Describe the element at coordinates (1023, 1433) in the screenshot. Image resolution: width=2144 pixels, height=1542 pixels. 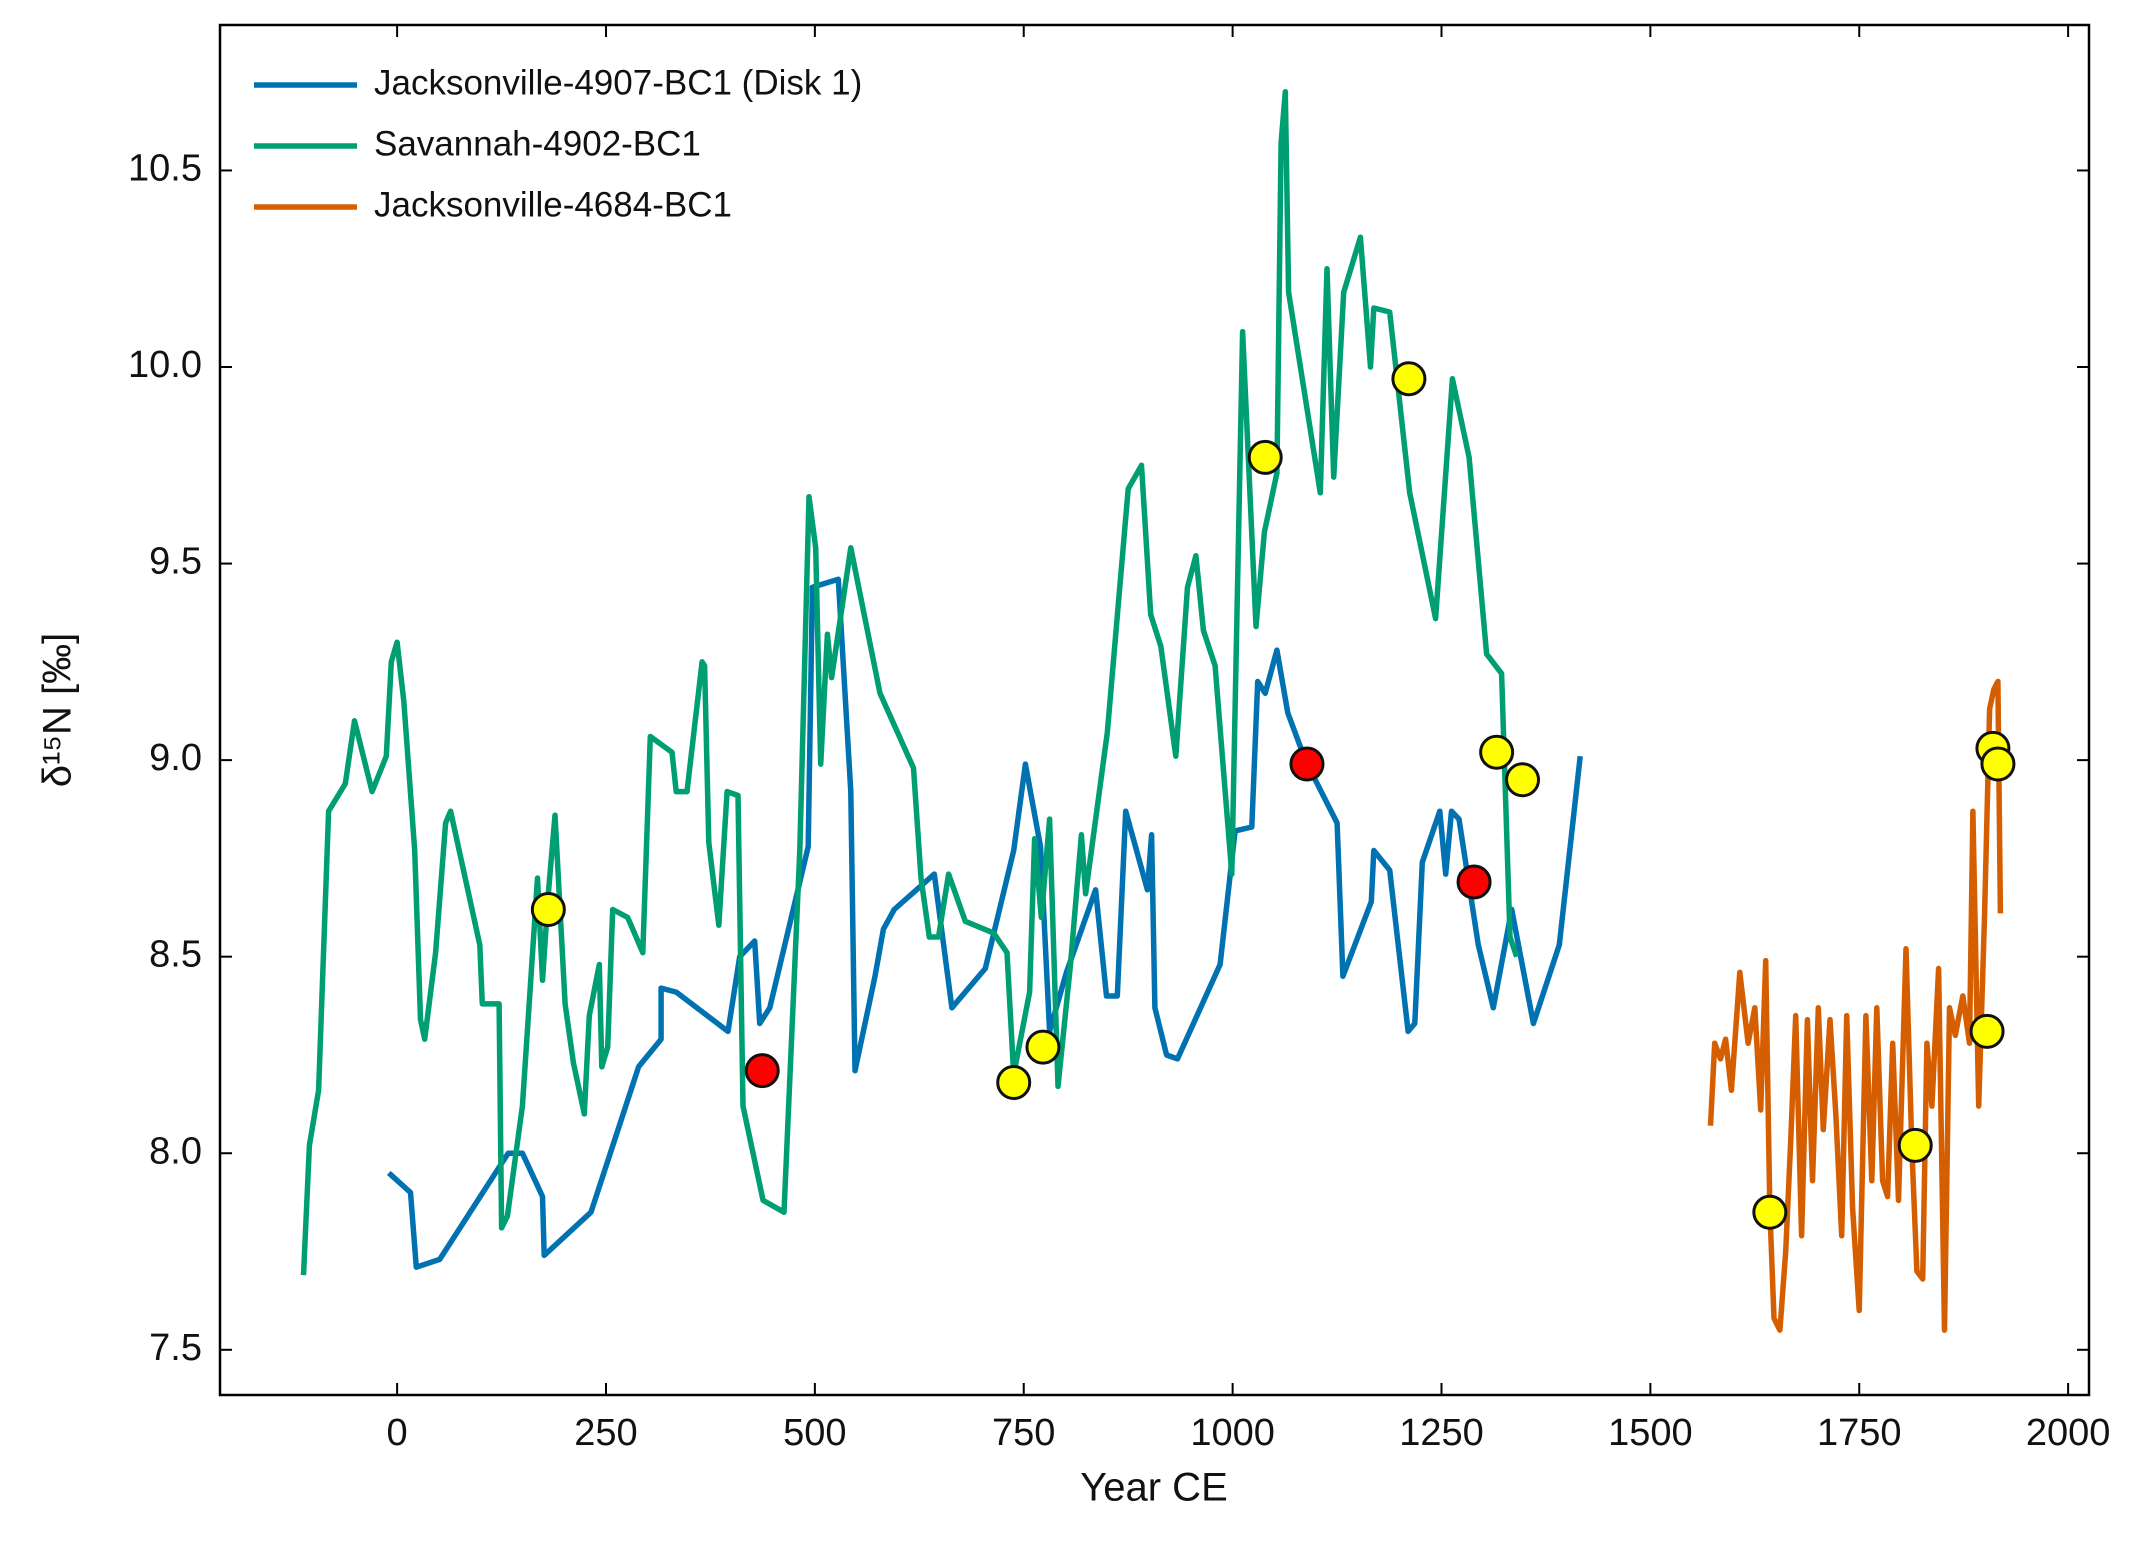
I see `x-tick-label: 750` at that location.